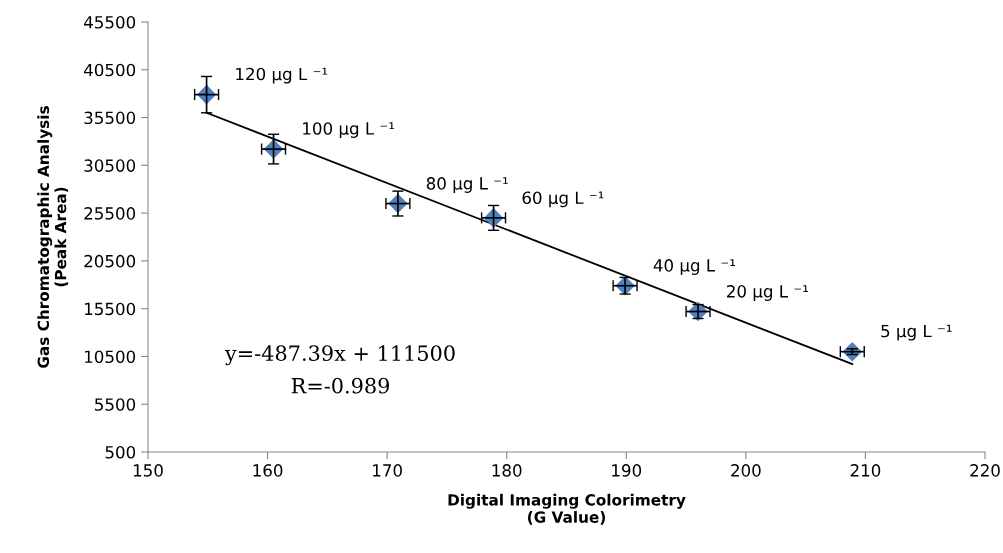  Describe the element at coordinates (53, 237) in the screenshot. I see `y-axis-title: Gas Chromatographic Analysis (Peak Area)` at that location.